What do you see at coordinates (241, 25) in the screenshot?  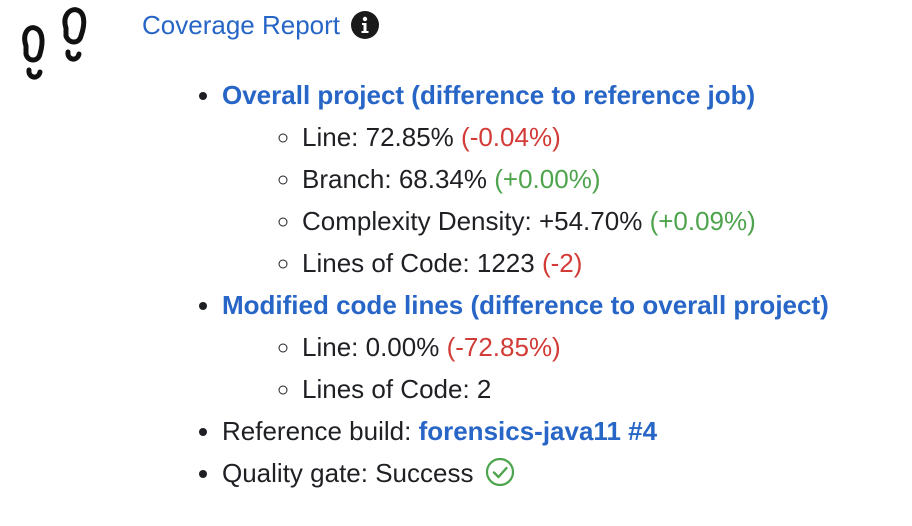 I see `coverage-report-link: Coverage Report` at bounding box center [241, 25].